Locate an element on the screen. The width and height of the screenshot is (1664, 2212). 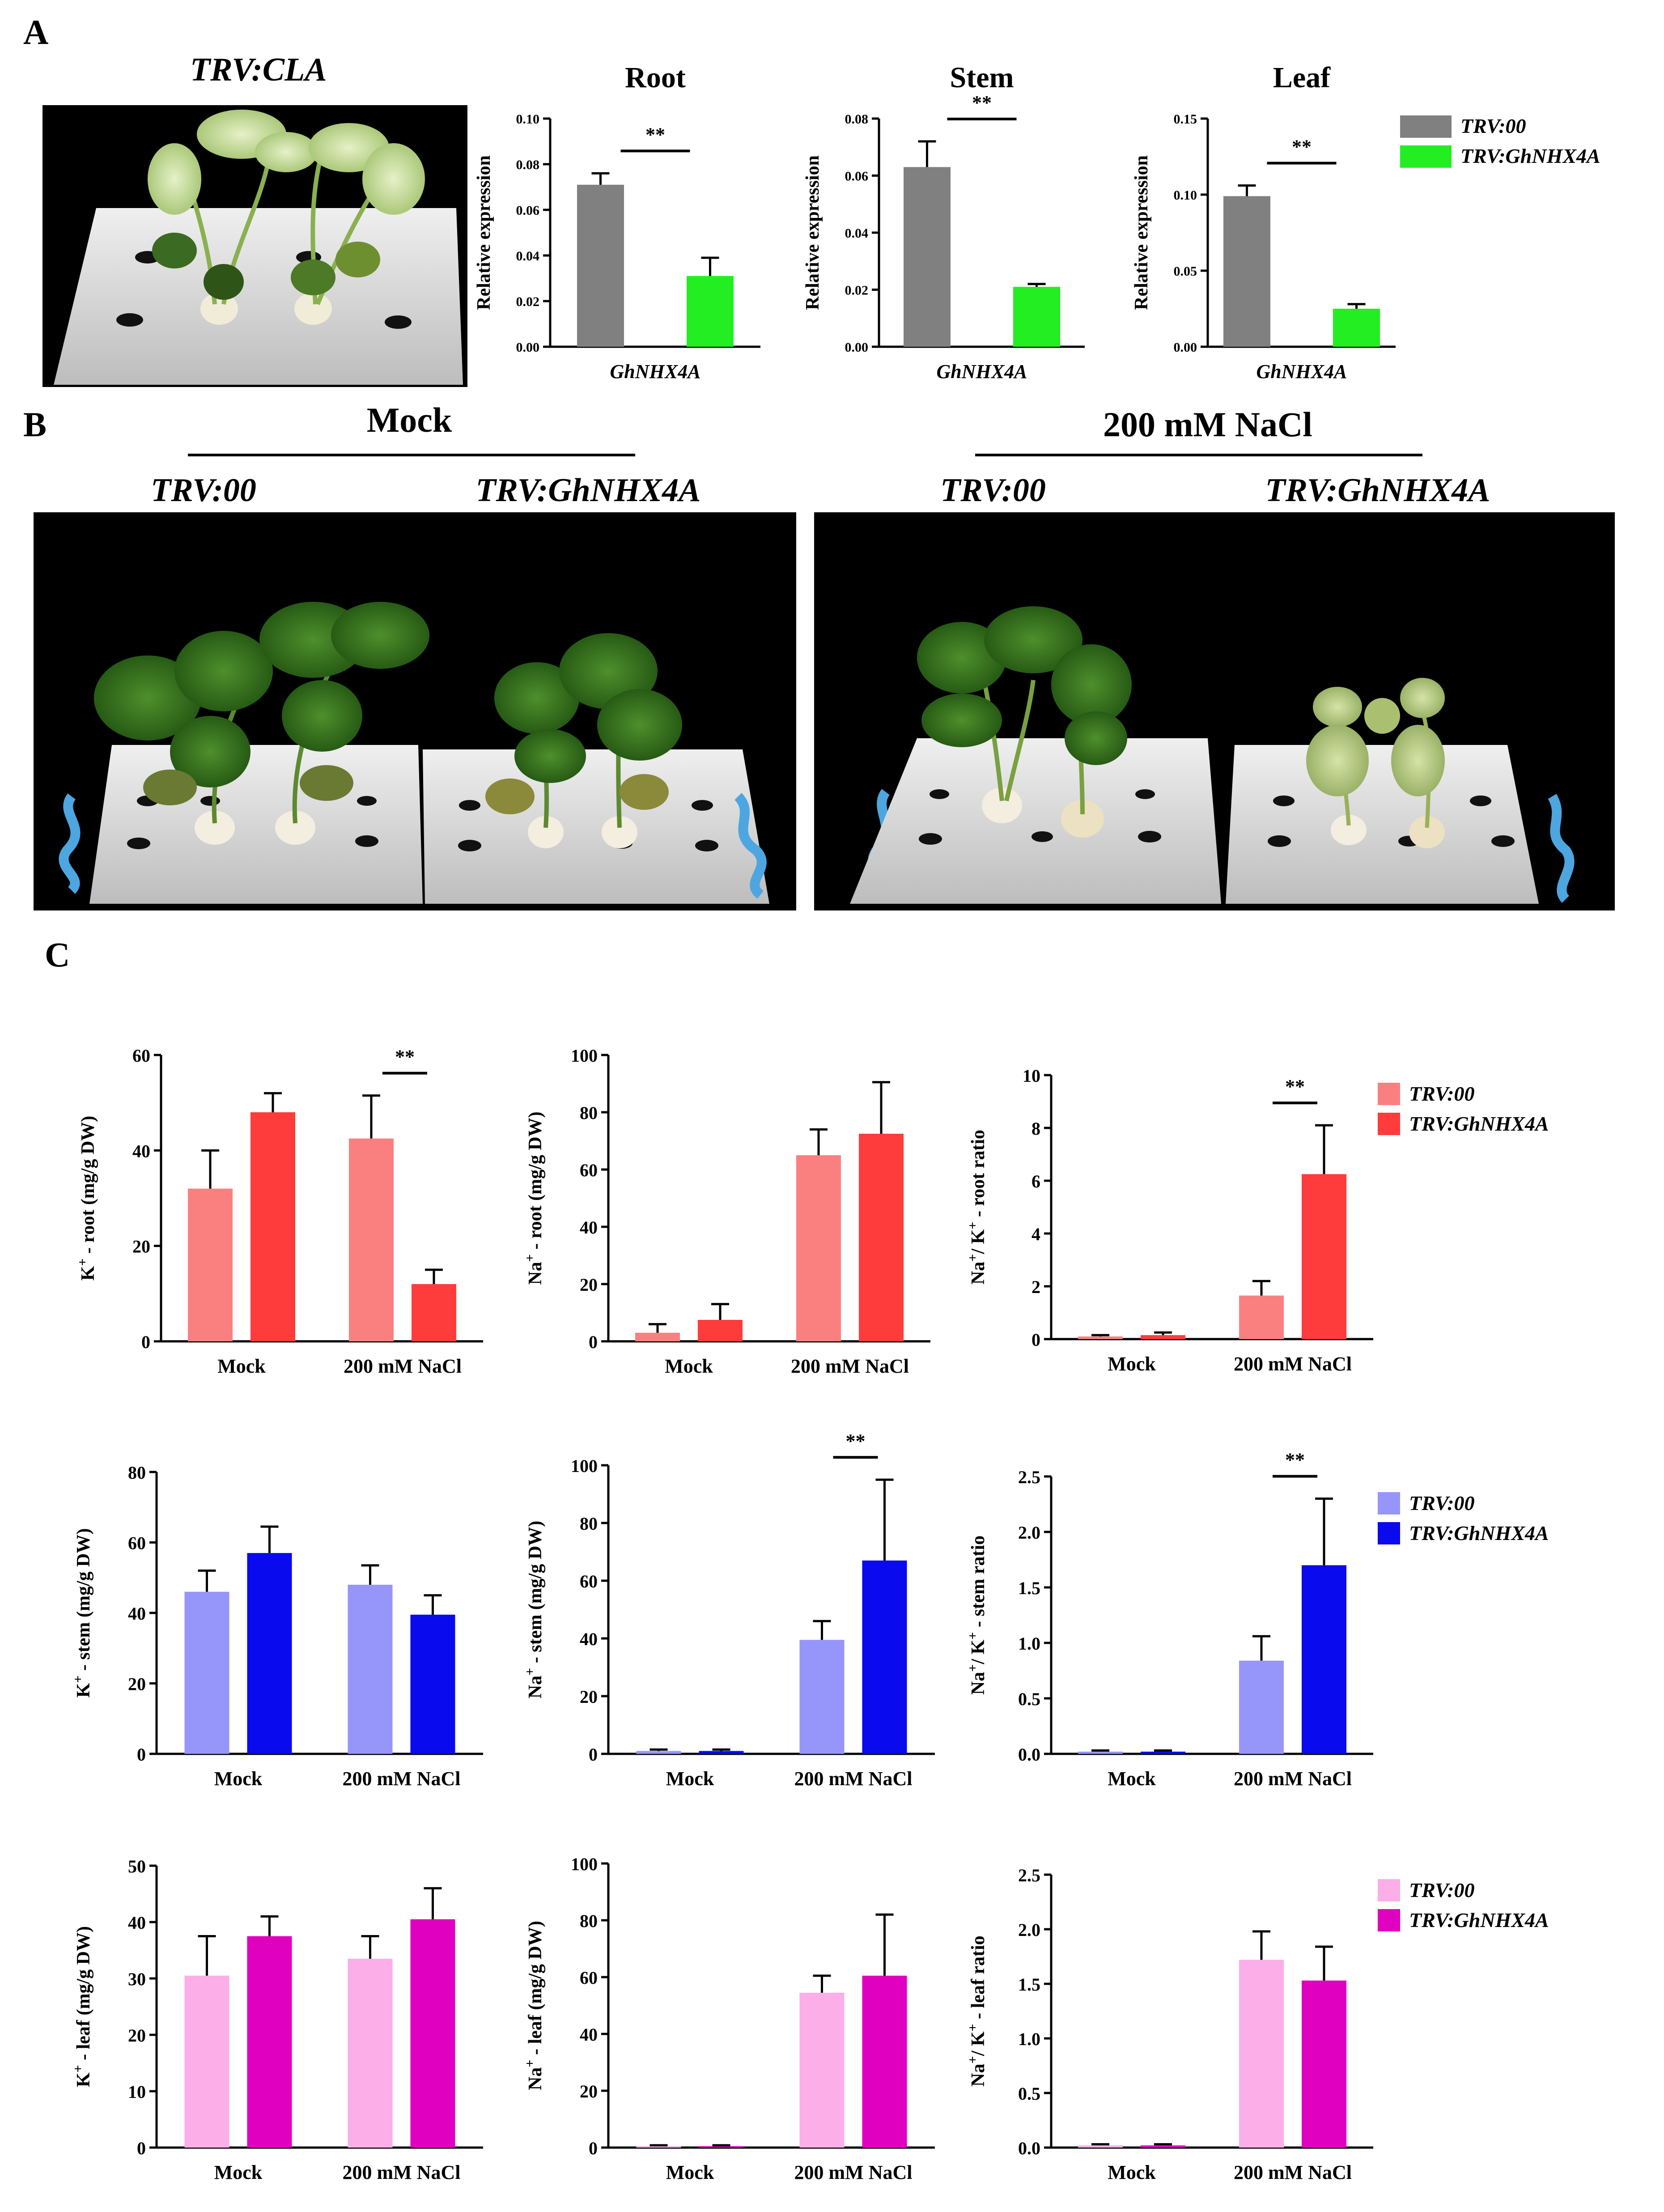
leaf-legend-label-trvghnhx4a: TRV:GhNHX4A is located at coordinates (1479, 1920).